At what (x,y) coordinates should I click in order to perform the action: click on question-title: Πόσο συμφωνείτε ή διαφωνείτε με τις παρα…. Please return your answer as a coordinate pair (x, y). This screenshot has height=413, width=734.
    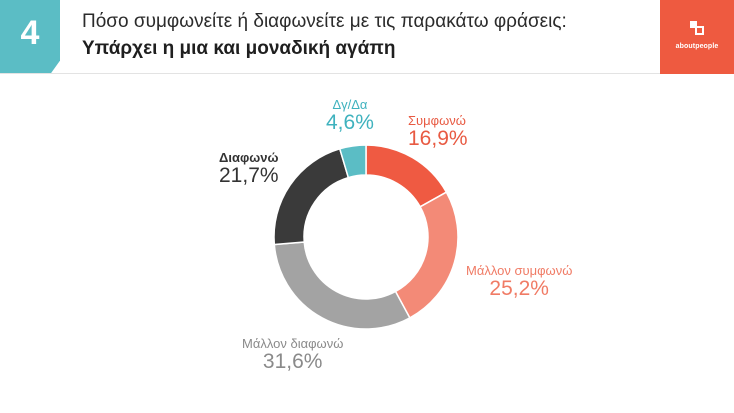
    Looking at the image, I should click on (324, 21).